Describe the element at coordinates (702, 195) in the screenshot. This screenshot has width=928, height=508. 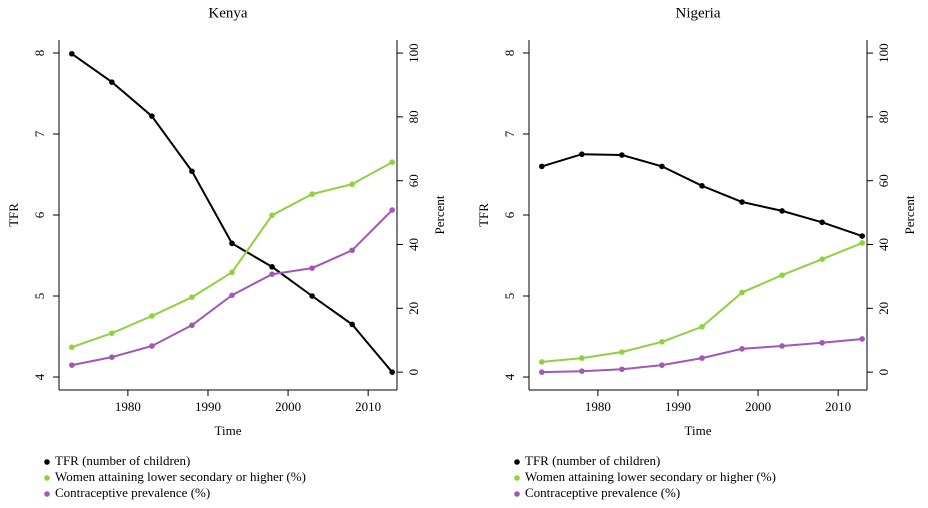
I see `series-line` at that location.